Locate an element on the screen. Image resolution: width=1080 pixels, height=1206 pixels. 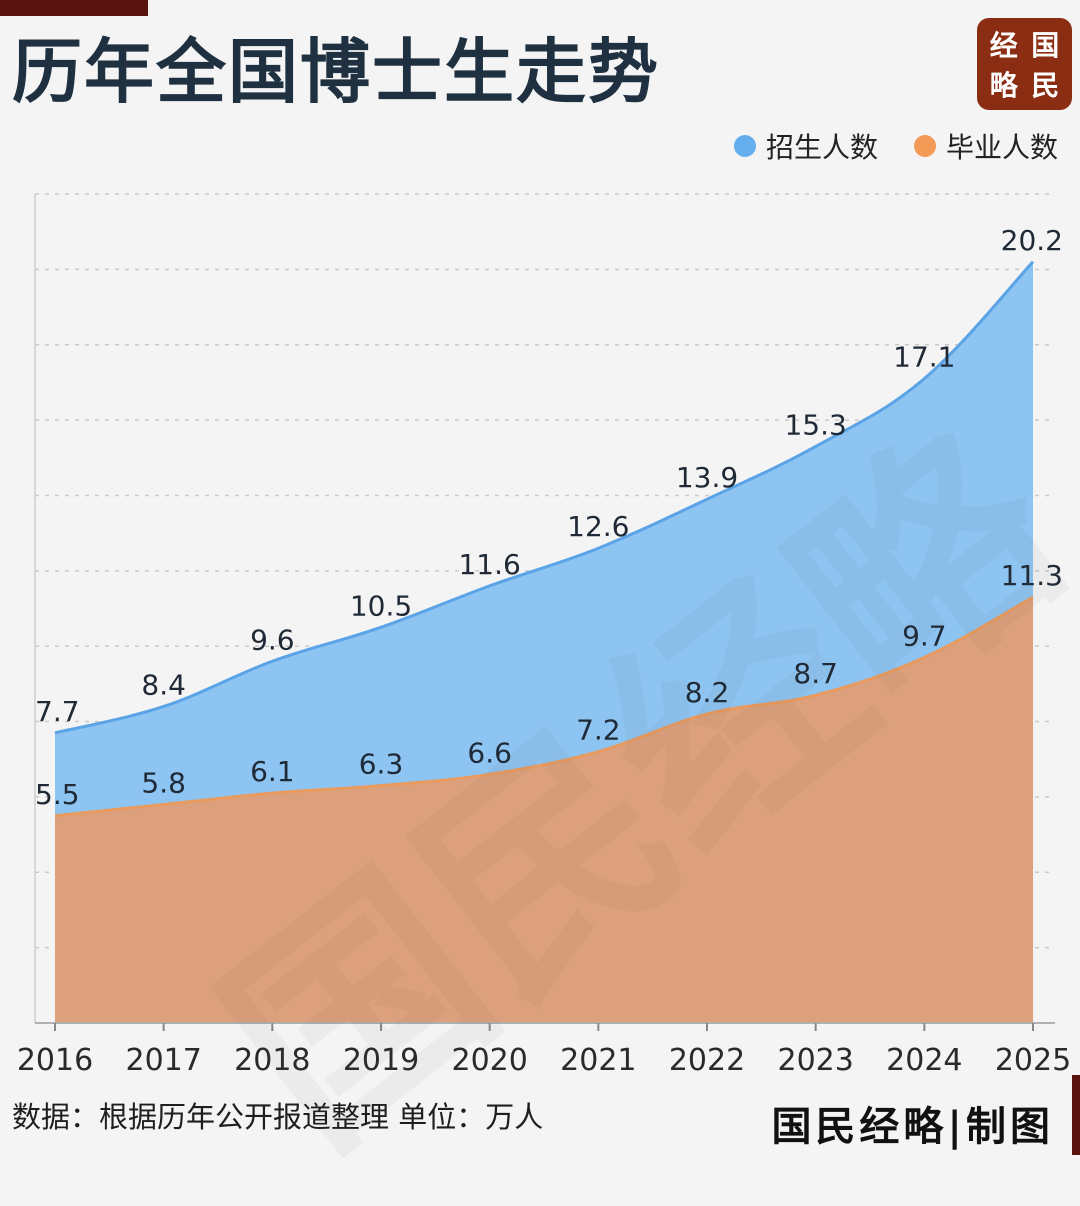
enrollment-data-label: 12.6 is located at coordinates (598, 526).